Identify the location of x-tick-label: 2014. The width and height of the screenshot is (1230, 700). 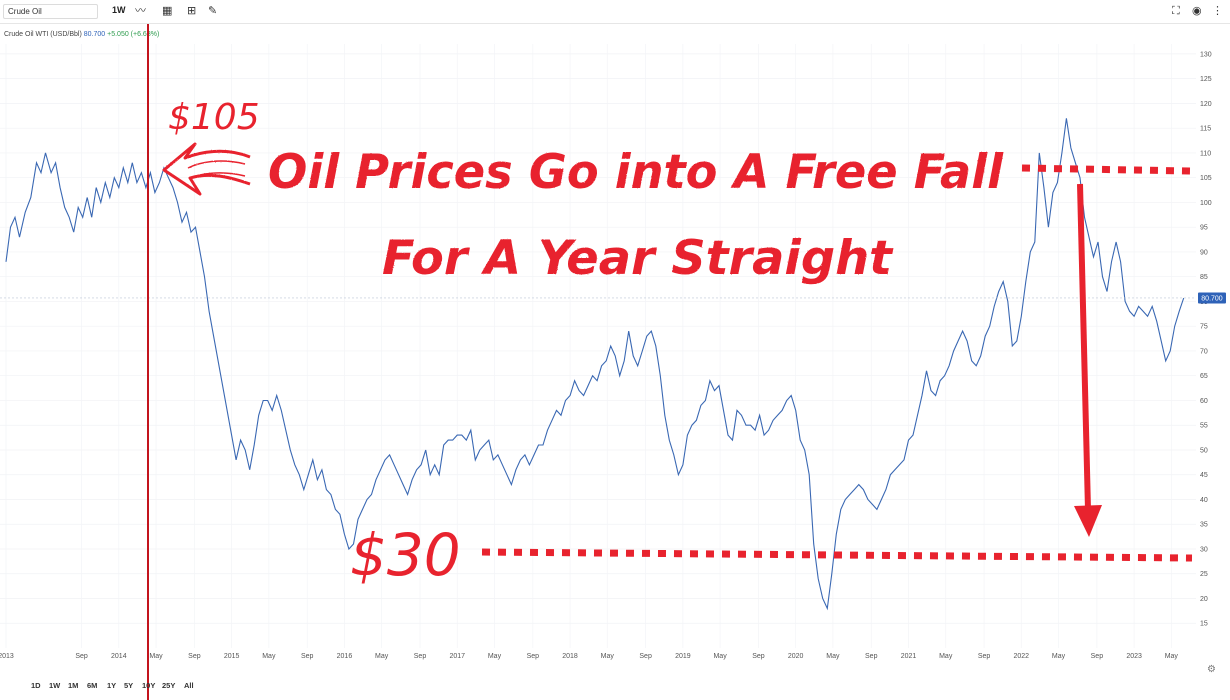
(119, 656).